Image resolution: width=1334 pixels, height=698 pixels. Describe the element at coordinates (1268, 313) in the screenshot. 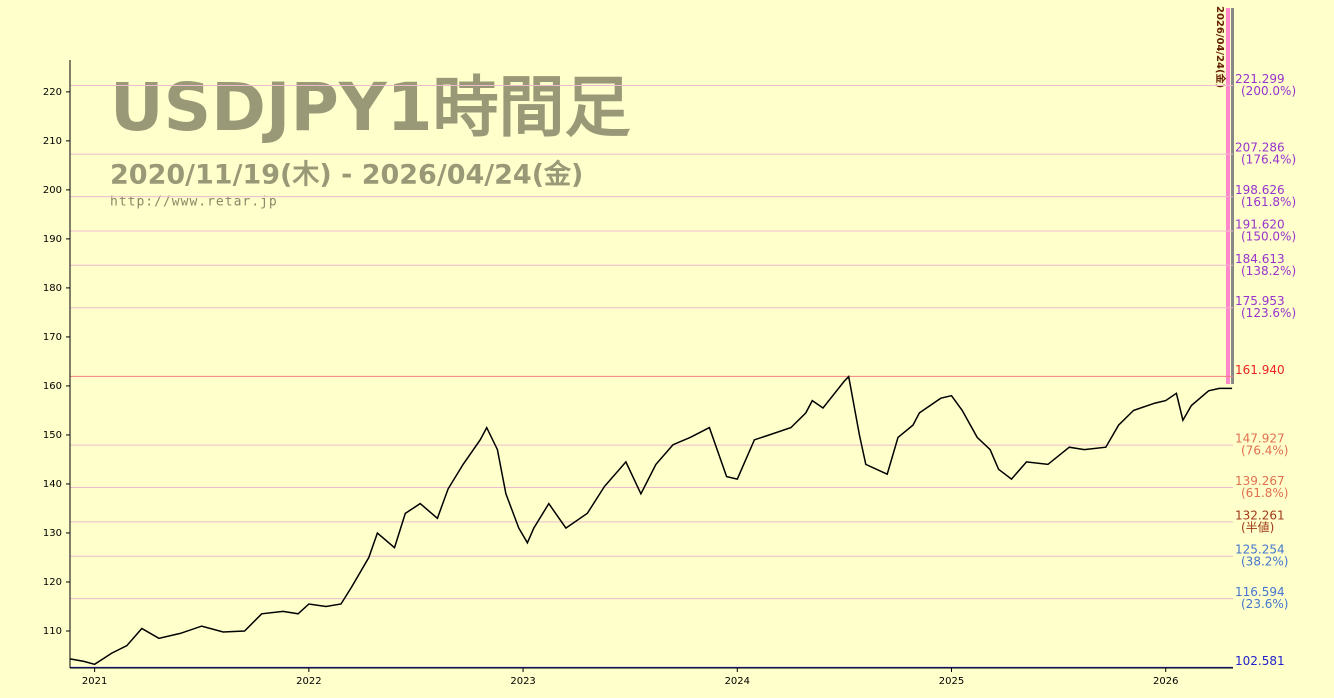

I see `level-note: (123.6%)` at that location.